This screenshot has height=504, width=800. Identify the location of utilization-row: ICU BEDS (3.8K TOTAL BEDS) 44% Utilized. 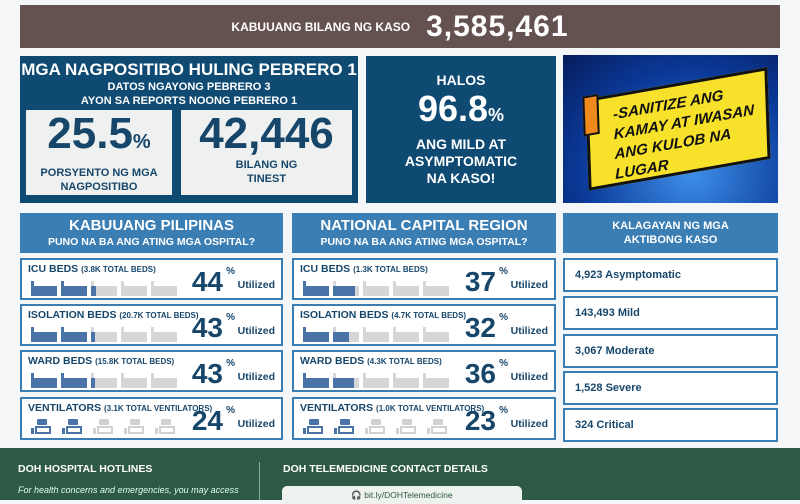
(151, 279).